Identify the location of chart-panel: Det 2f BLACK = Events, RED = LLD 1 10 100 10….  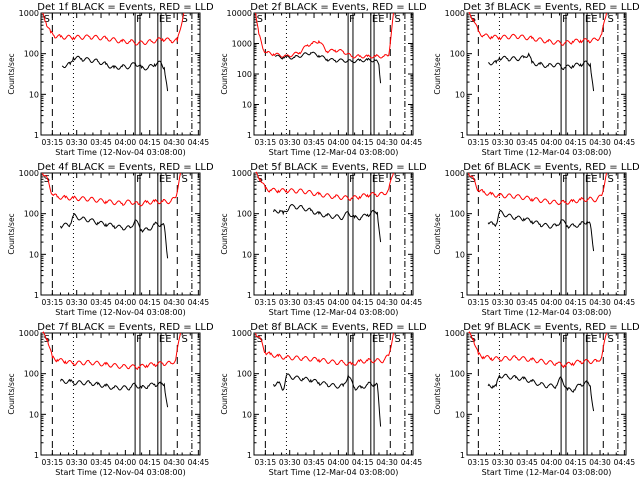
(320, 80).